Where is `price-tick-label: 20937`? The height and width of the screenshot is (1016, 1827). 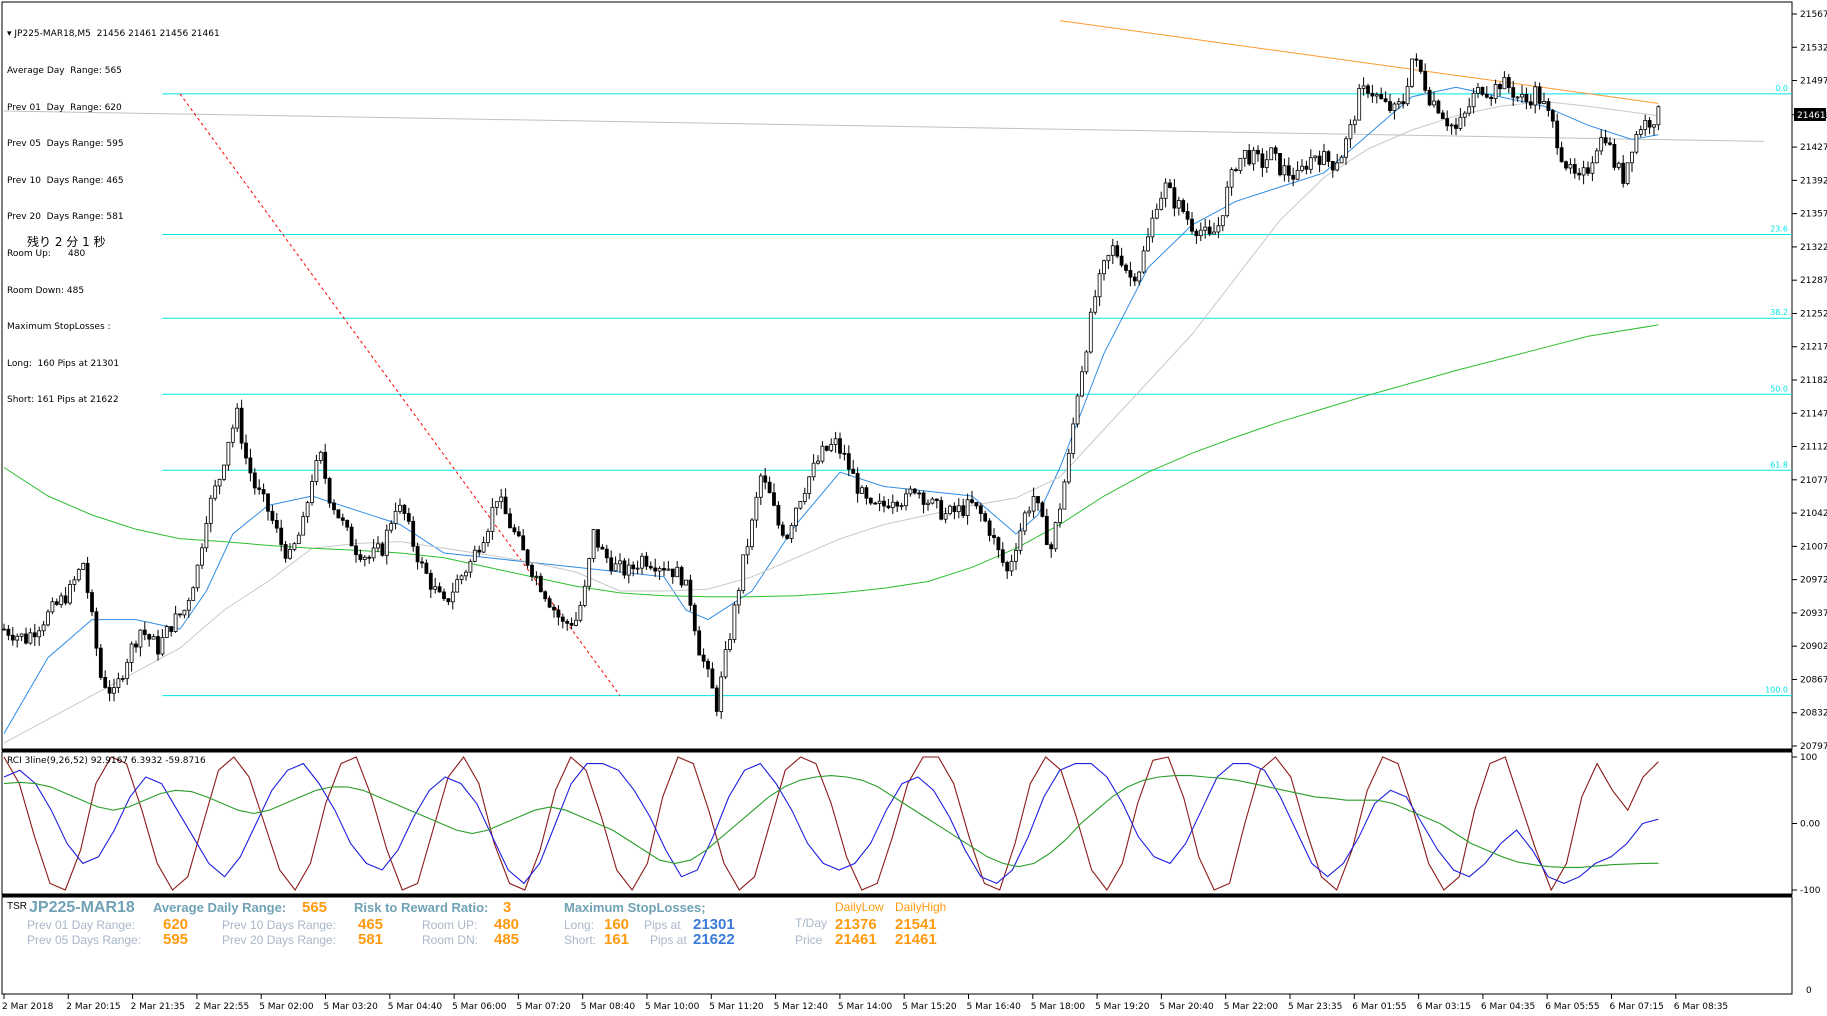
price-tick-label: 20937 is located at coordinates (1813, 614).